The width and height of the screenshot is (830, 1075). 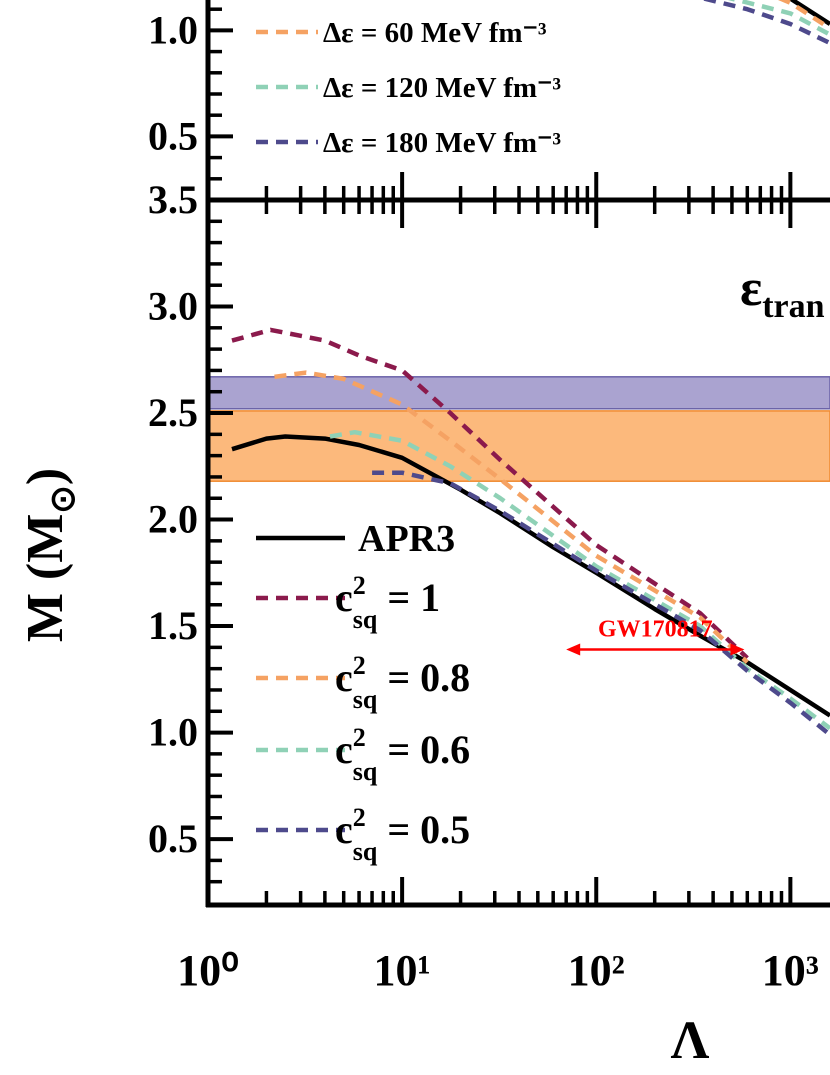 What do you see at coordinates (428, 829) in the screenshot?
I see `legend-label-part: = 0.5` at bounding box center [428, 829].